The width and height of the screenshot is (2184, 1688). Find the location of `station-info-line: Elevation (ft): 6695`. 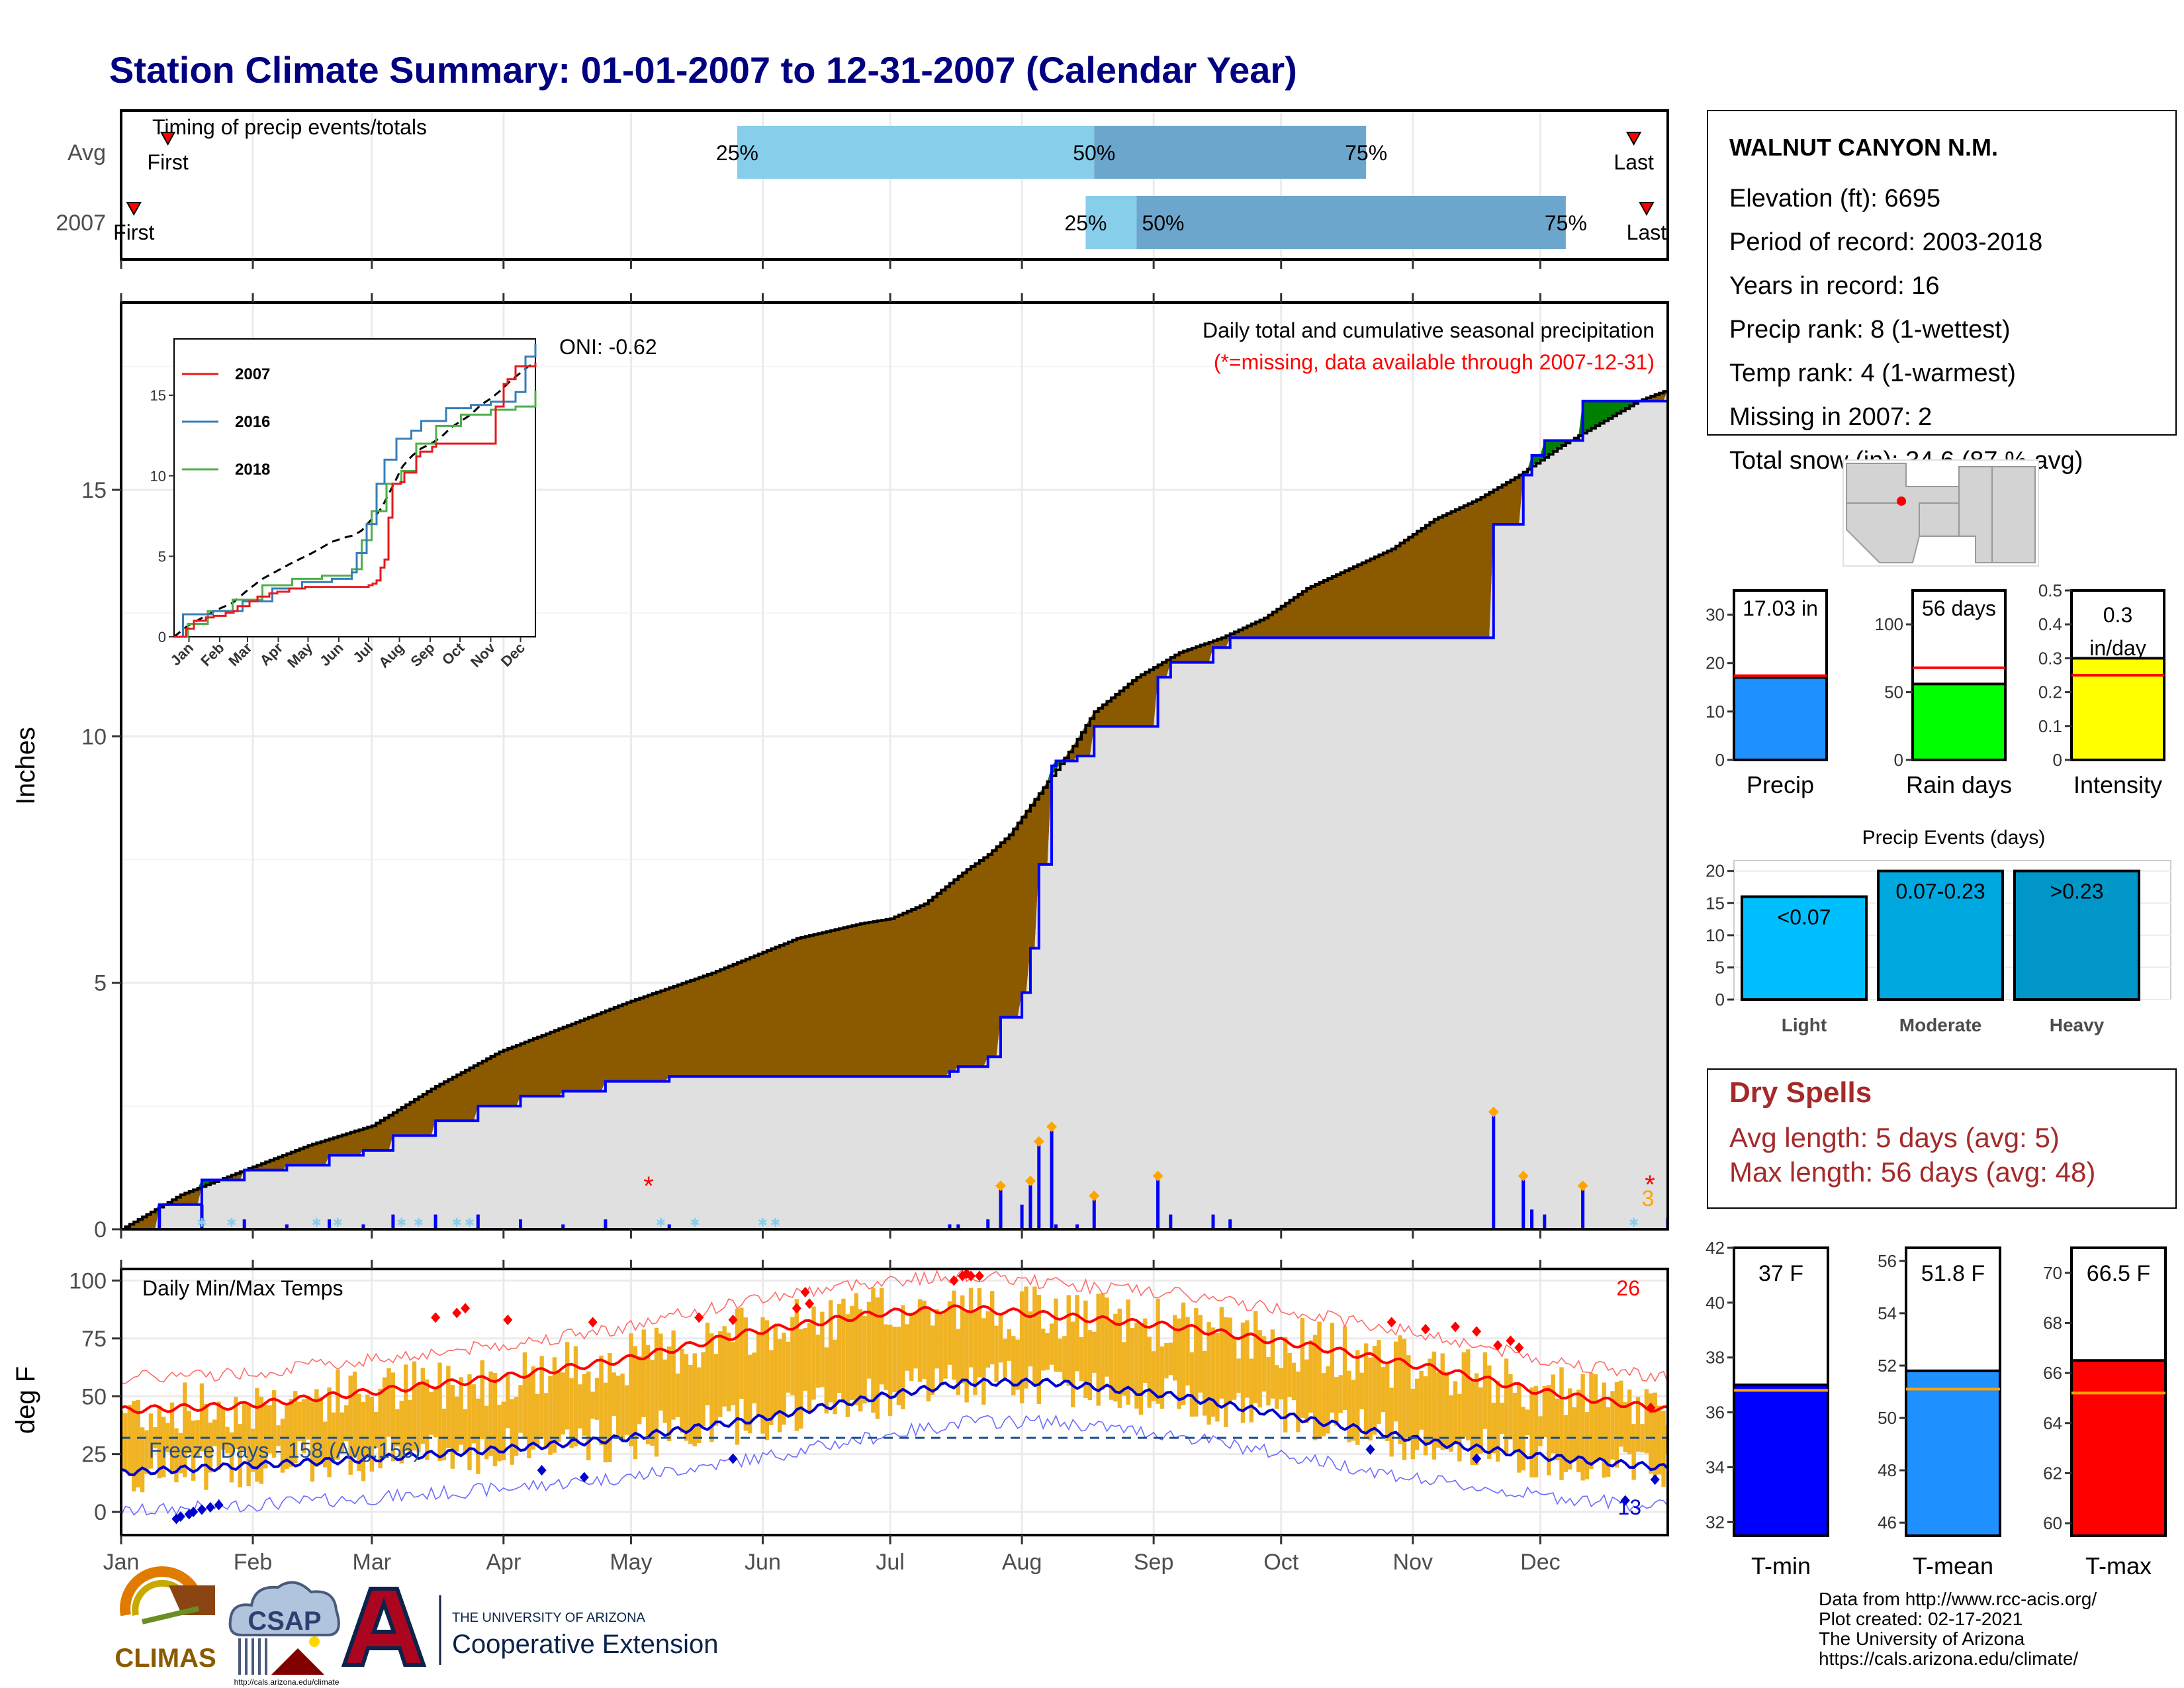

station-info-line: Elevation (ft): 6695 is located at coordinates (1834, 198).